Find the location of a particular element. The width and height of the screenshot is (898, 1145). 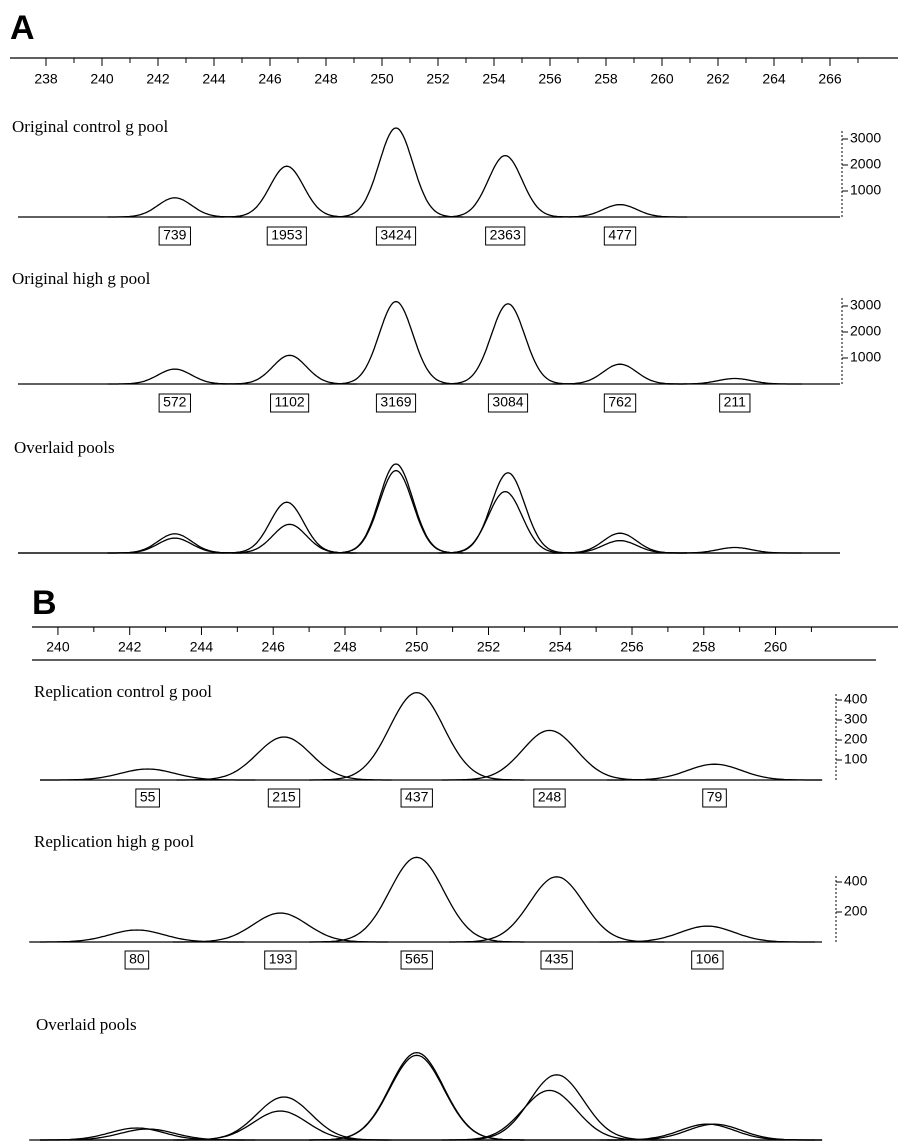

overlay: Overlaid pools is located at coordinates (427, 496).